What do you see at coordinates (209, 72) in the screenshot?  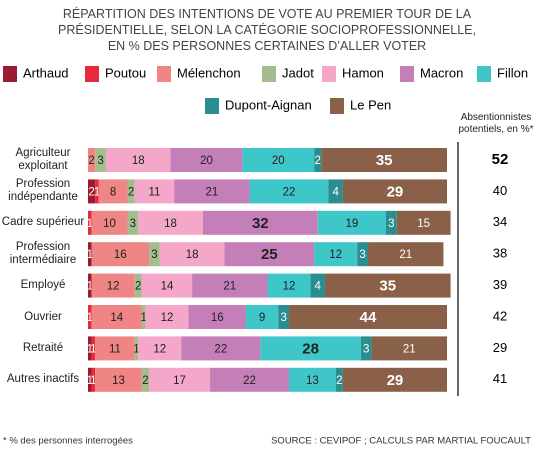 I see `legend-label: Mélenchon` at bounding box center [209, 72].